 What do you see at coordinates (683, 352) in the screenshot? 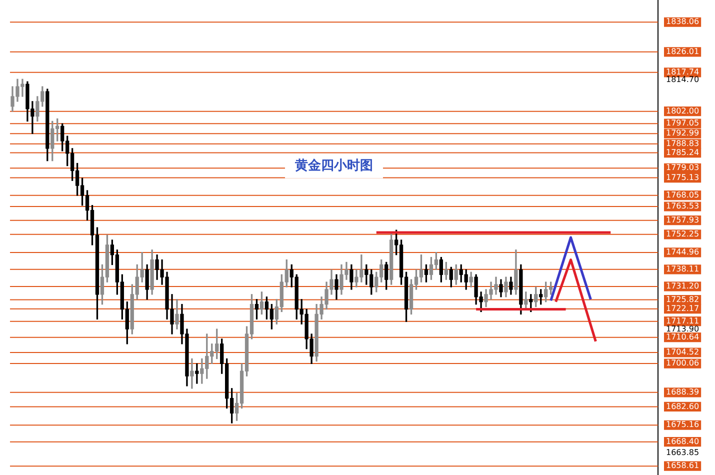
I see `y-tick-label: 1704.52` at bounding box center [683, 352].